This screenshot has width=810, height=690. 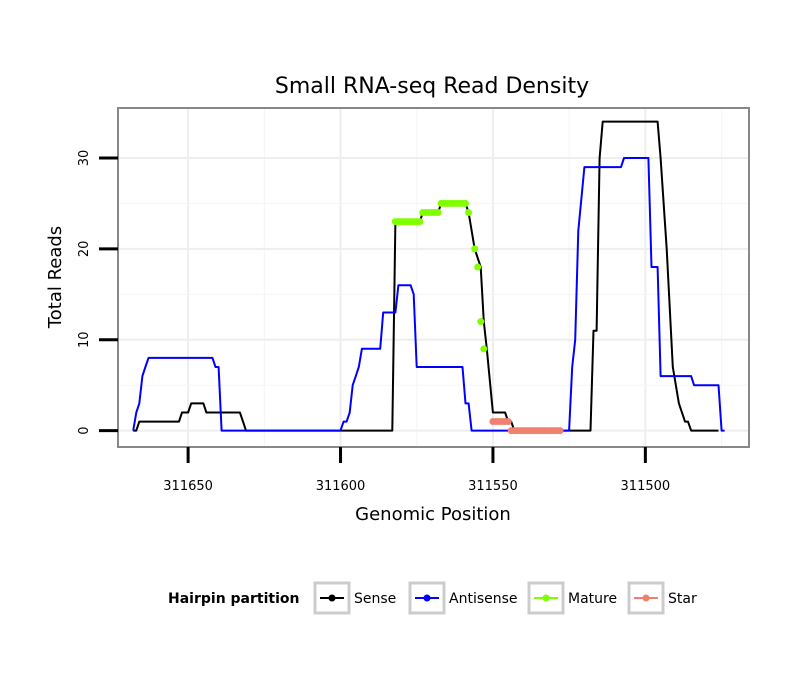 I want to click on y-axis: 0 10 20 30, so click(x=97, y=292).